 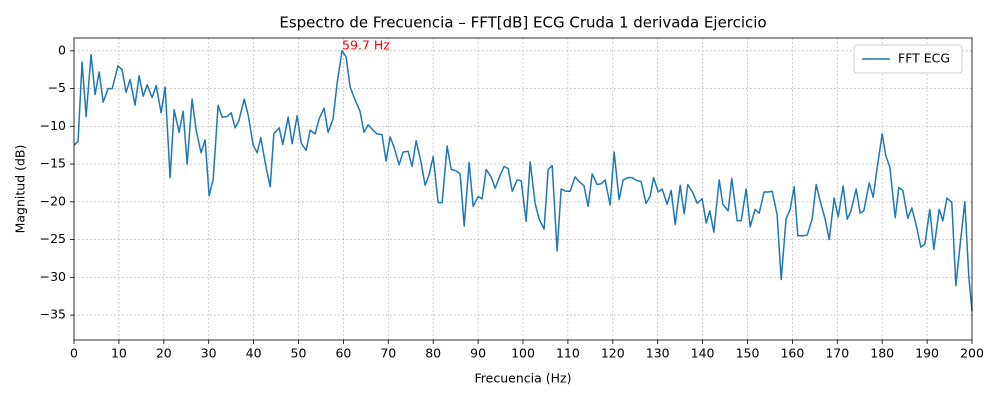 What do you see at coordinates (57, 87) in the screenshot?
I see `y-tick-label: −5` at bounding box center [57, 87].